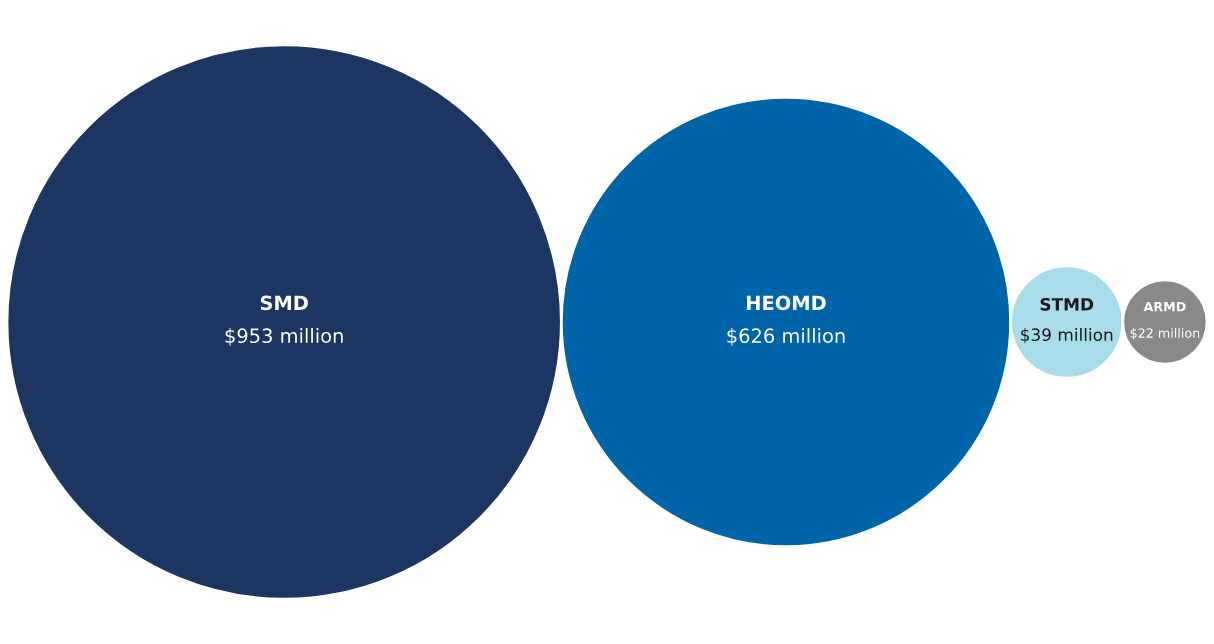 The width and height of the screenshot is (1214, 644). What do you see at coordinates (284, 303) in the screenshot?
I see `category-label: SMD` at bounding box center [284, 303].